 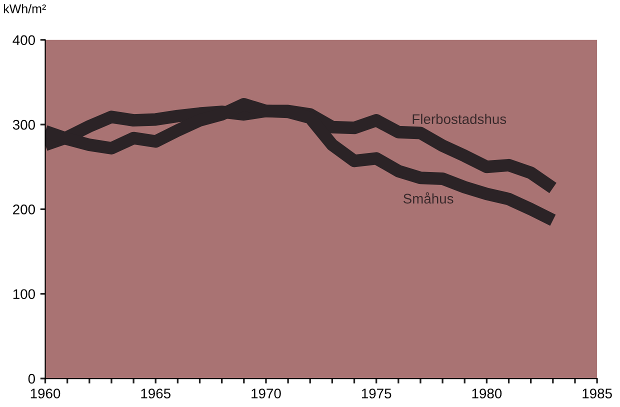 What do you see at coordinates (155, 393) in the screenshot?
I see `x-tick-label: 1965` at bounding box center [155, 393].